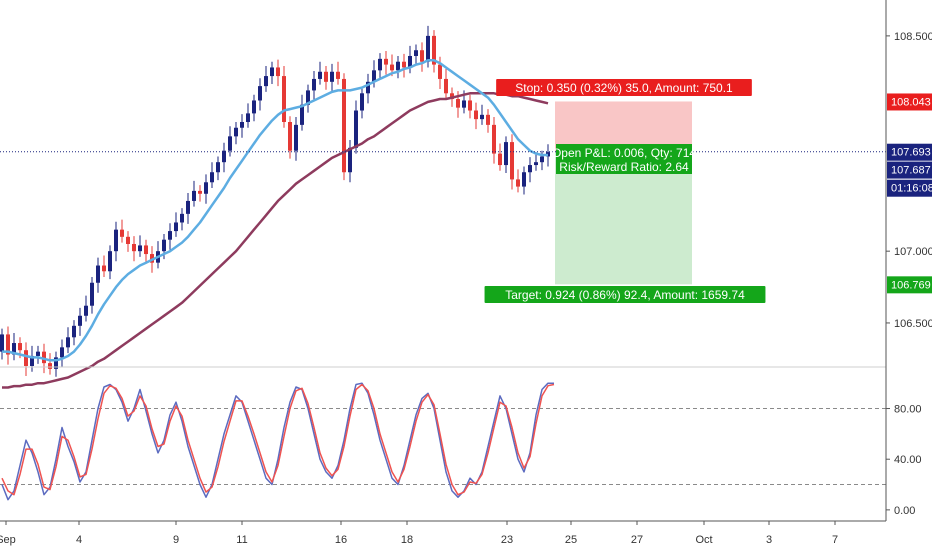  Describe the element at coordinates (507, 540) in the screenshot. I see `time-tick-label: 23` at that location.